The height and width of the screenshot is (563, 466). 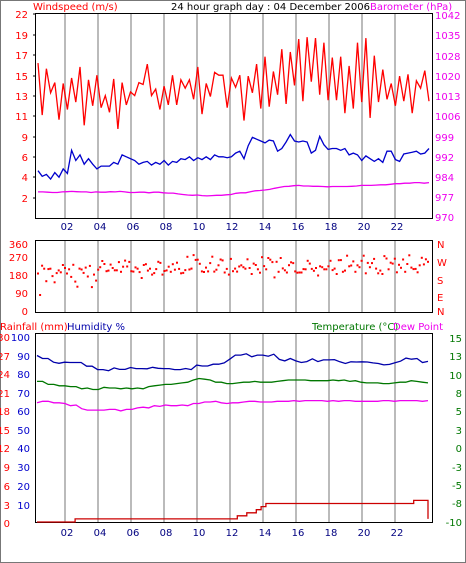 I want to click on rainfall-label: Rainfall (mm), so click(x=34, y=327).